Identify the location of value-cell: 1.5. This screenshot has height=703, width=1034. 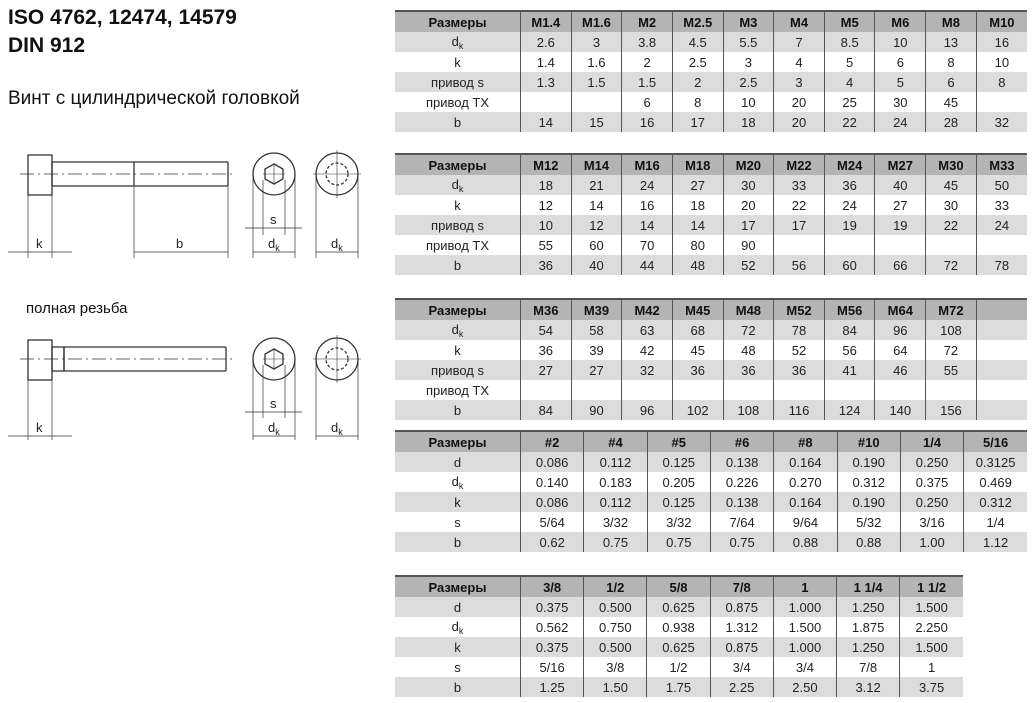
(596, 82).